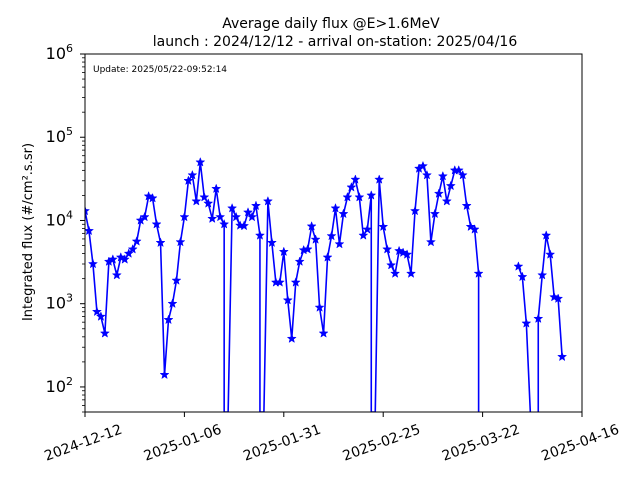 This screenshot has width=640, height=480. Describe the element at coordinates (59, 218) in the screenshot. I see `y-tick-label: 10⁴` at that location.